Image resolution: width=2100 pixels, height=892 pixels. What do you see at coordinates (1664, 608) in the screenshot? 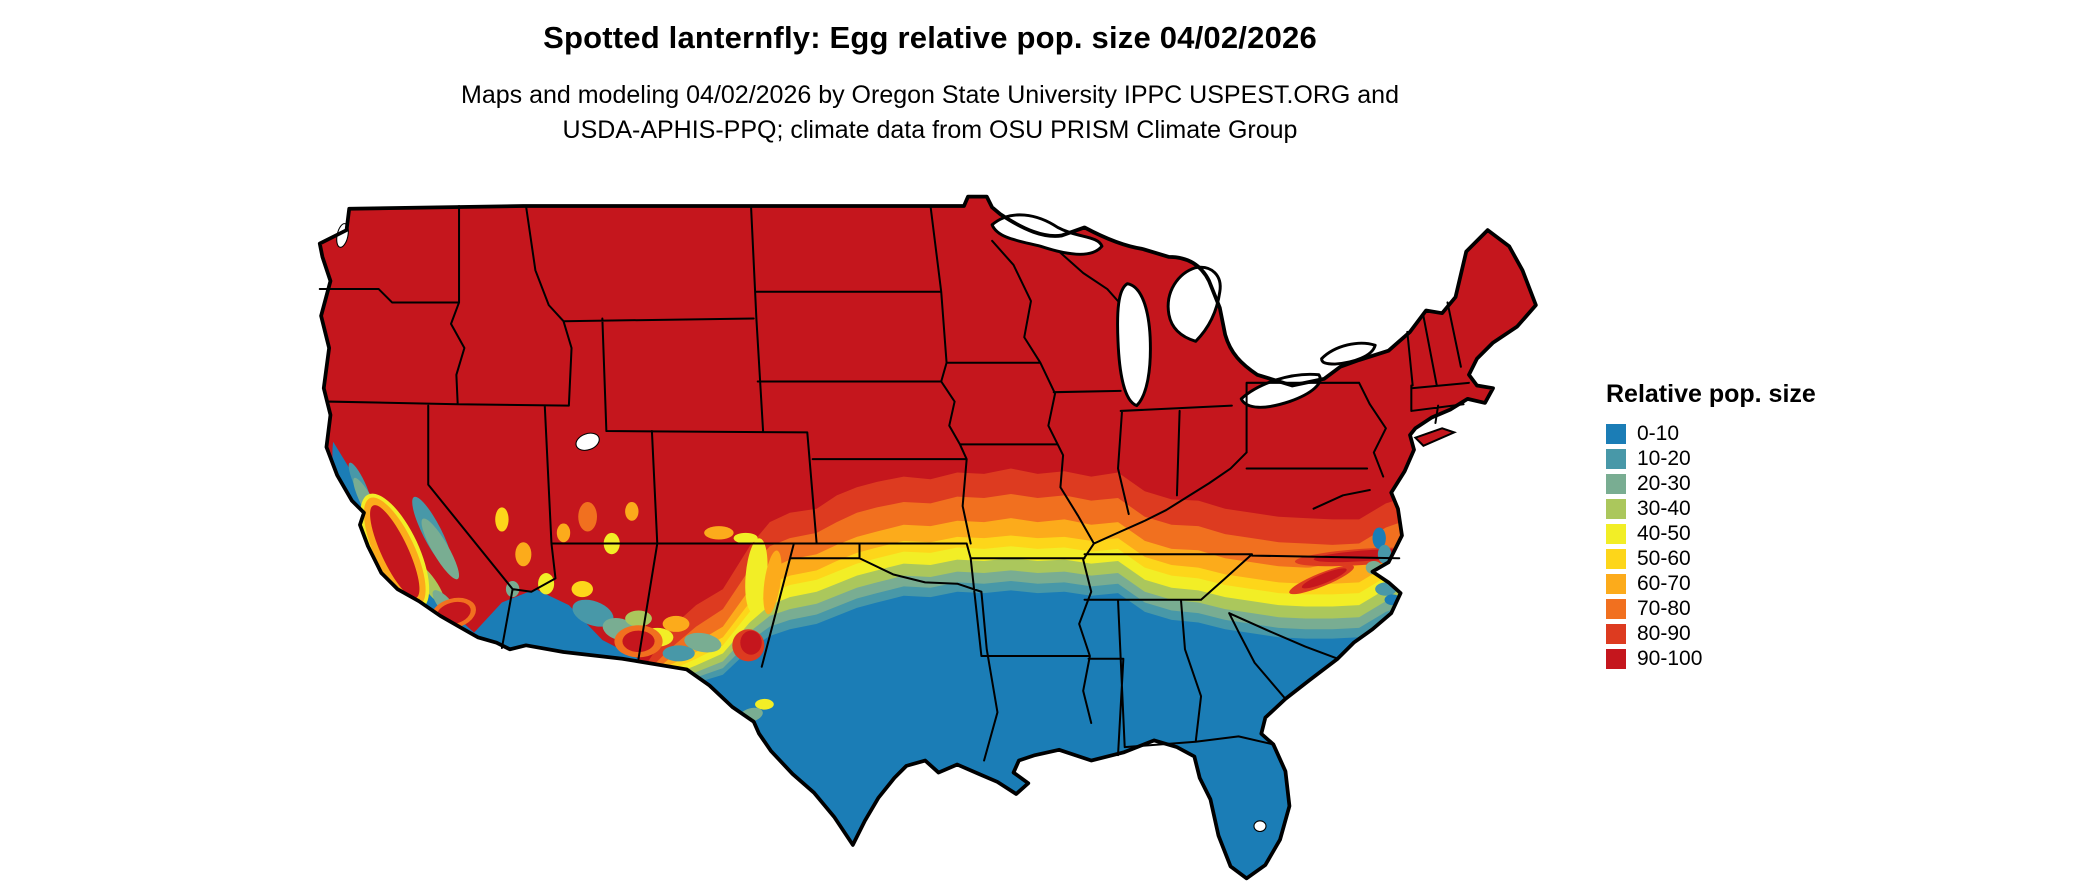
I see `legend-label: 70-80` at bounding box center [1664, 608].